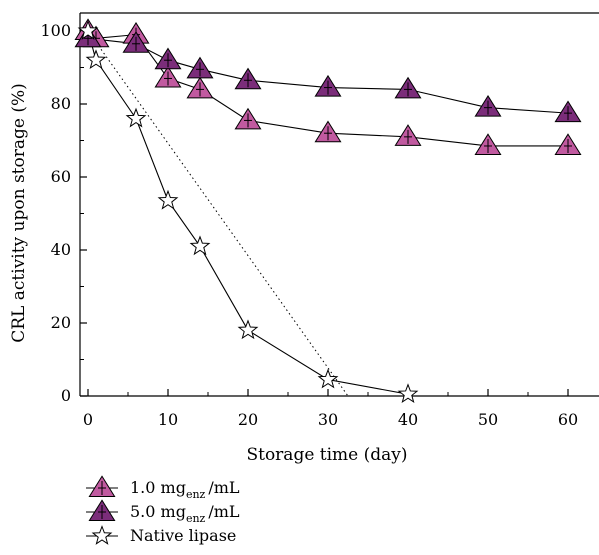  I want to click on legend-label-enz5: 5.0 mgenz/mL, so click(185, 513).